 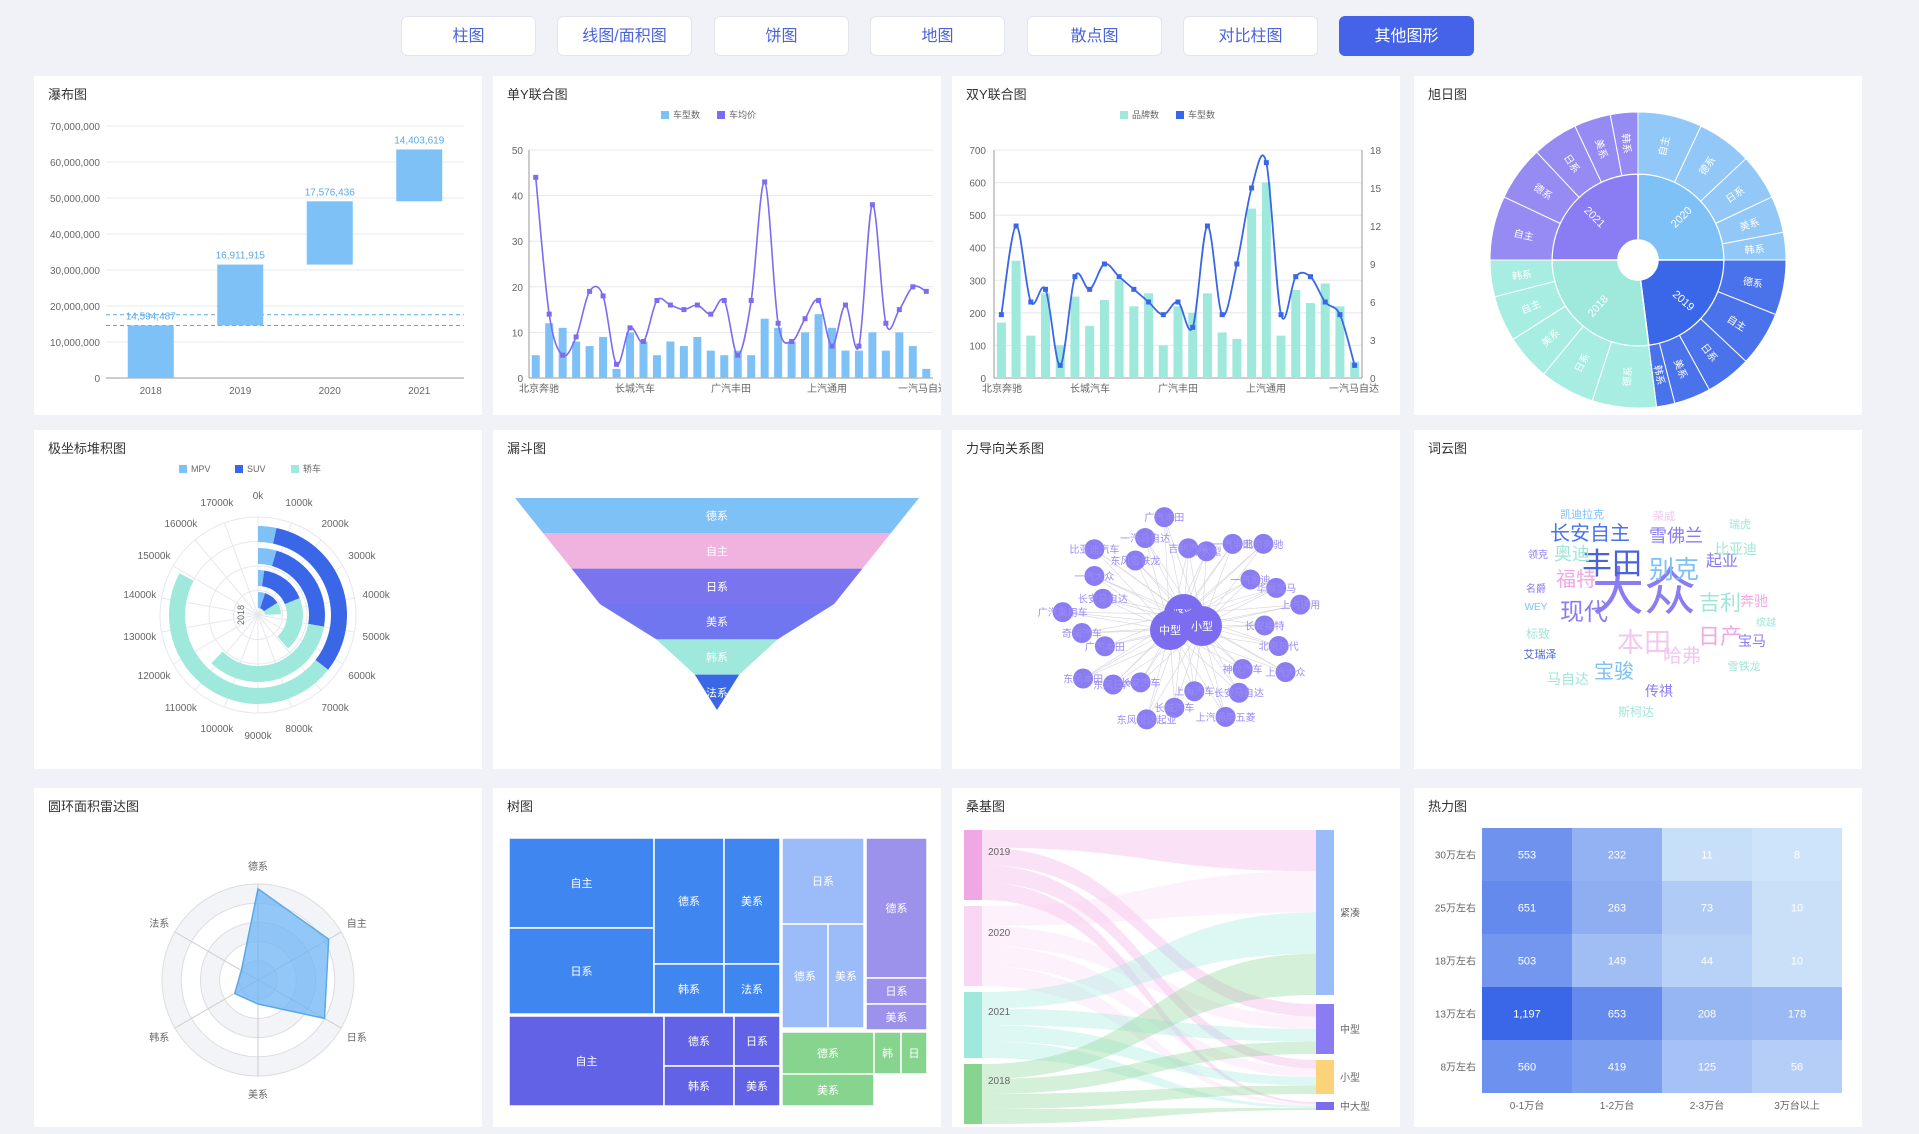 What do you see at coordinates (1194, 691) in the screenshot?
I see `graph-node-label: 上海汽车` at bounding box center [1194, 691].